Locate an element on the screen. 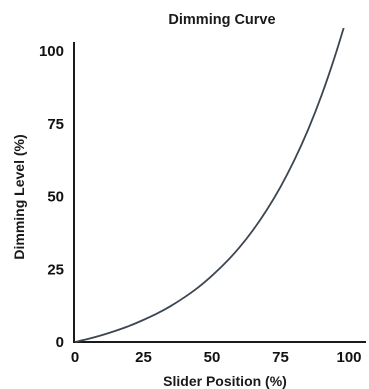 The width and height of the screenshot is (369, 389). y-axis-label: Dimming Level (%) is located at coordinates (19, 196).